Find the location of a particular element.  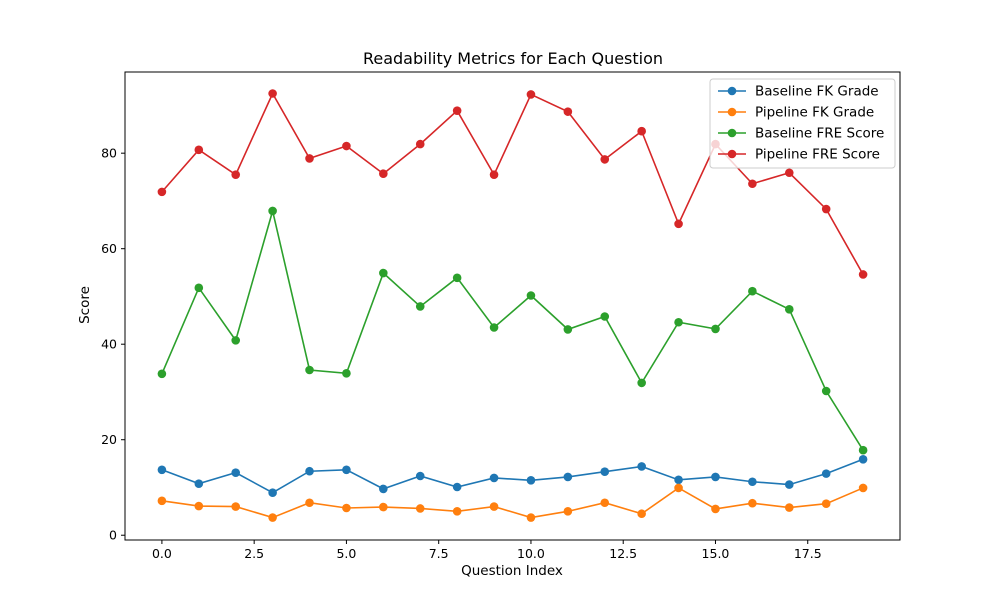

legend-item: Pipeline FRE Score is located at coordinates (799, 155).